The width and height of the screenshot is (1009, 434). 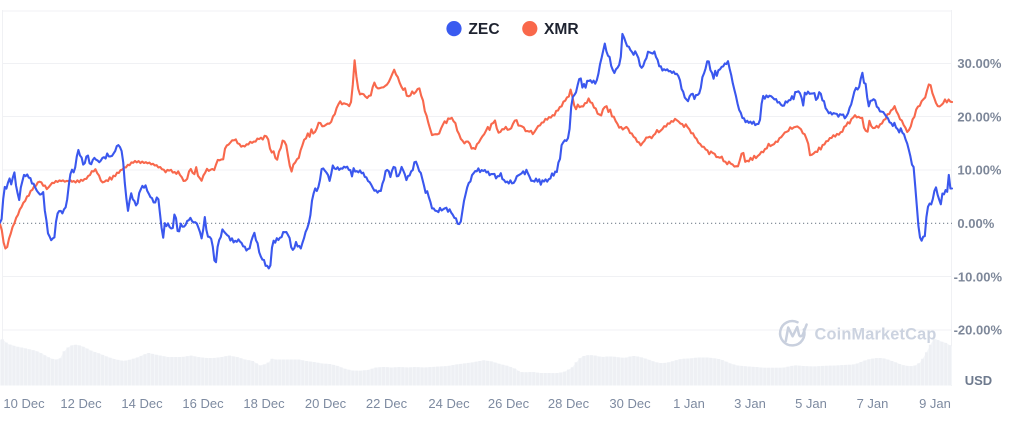 What do you see at coordinates (750, 403) in the screenshot?
I see `svg-text: 3 Jan` at bounding box center [750, 403].